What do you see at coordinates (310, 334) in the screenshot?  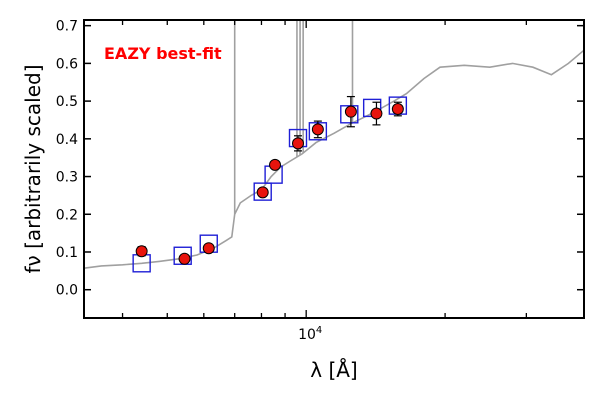 I see `x-tick-label: 104` at bounding box center [310, 334].